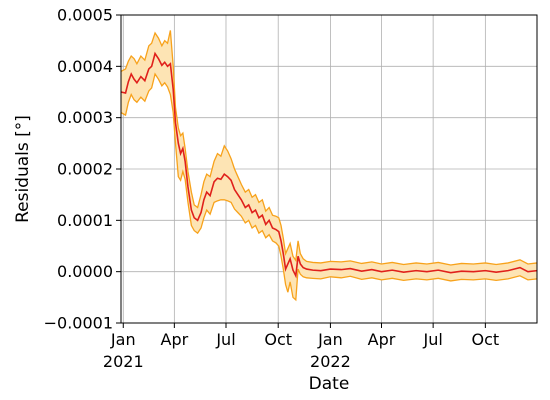 The height and width of the screenshot is (400, 550). Describe the element at coordinates (85, 271) in the screenshot. I see `y-tick-label: 0.0000` at that location.